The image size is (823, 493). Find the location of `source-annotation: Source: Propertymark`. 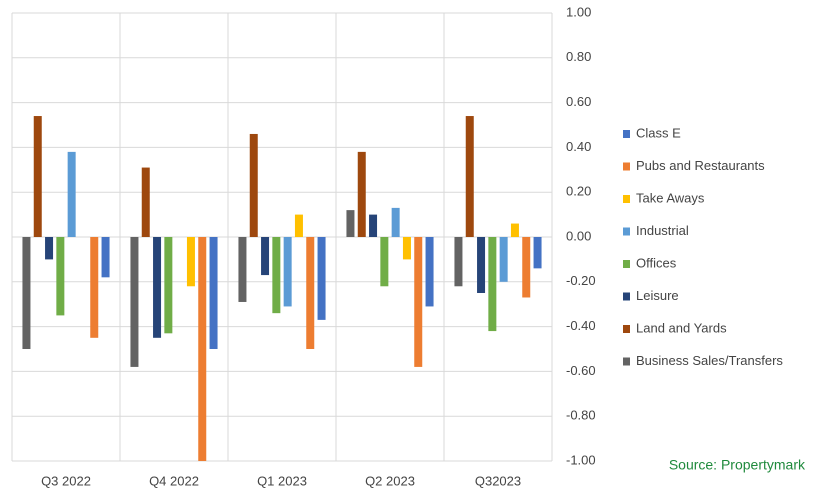

source-annotation: Source: Propertymark is located at coordinates (737, 465).